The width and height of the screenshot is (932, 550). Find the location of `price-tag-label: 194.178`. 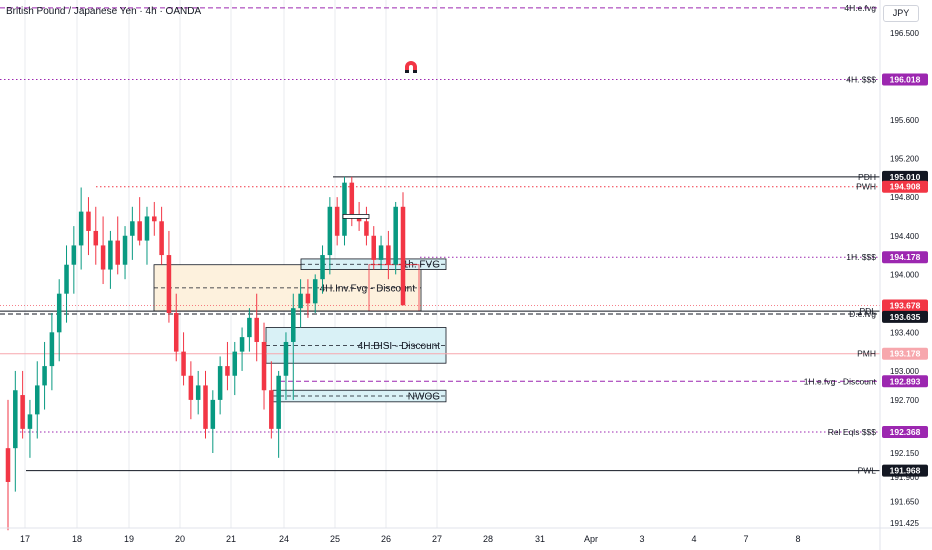

price-tag-label: 194.178 is located at coordinates (905, 257).